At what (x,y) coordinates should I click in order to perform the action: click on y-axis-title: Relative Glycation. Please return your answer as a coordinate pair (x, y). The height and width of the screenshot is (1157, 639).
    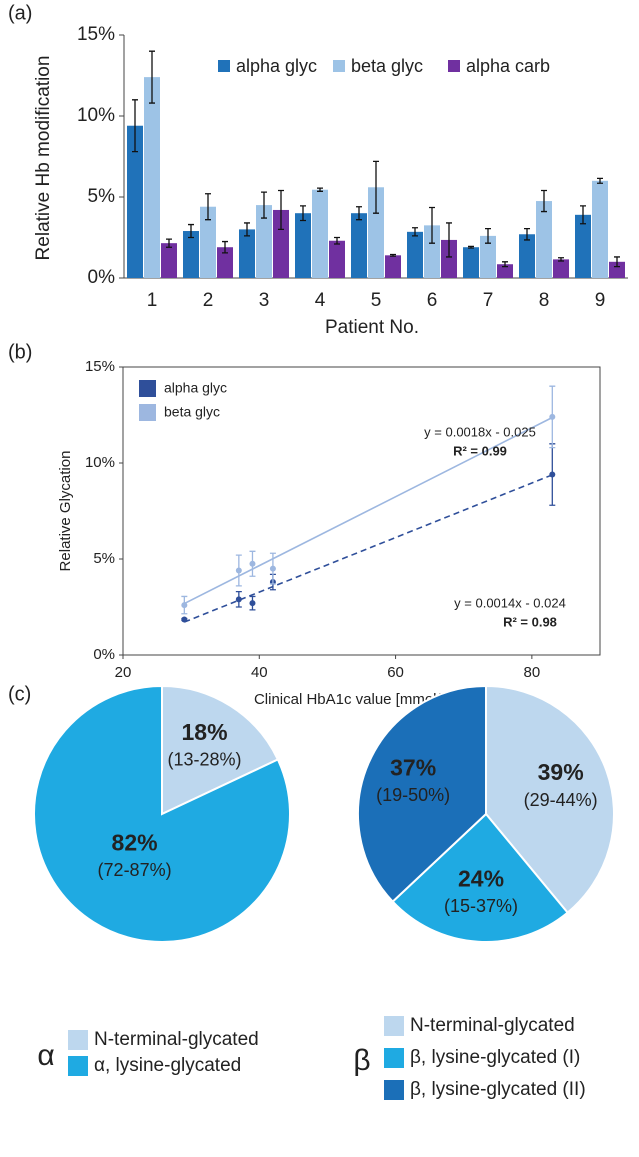
    Looking at the image, I should click on (65, 511).